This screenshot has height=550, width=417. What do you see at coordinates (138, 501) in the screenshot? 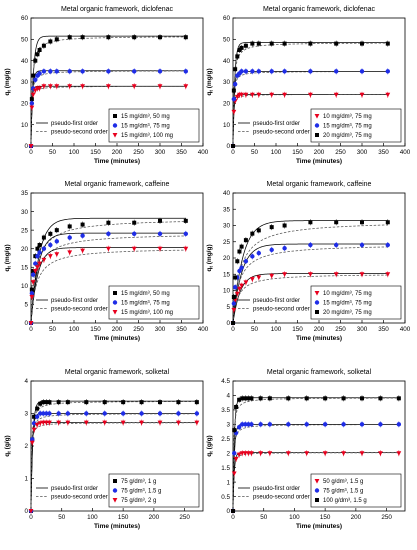
I see `legend-series-label: 75 g/dm³, 2 g` at bounding box center [138, 501].